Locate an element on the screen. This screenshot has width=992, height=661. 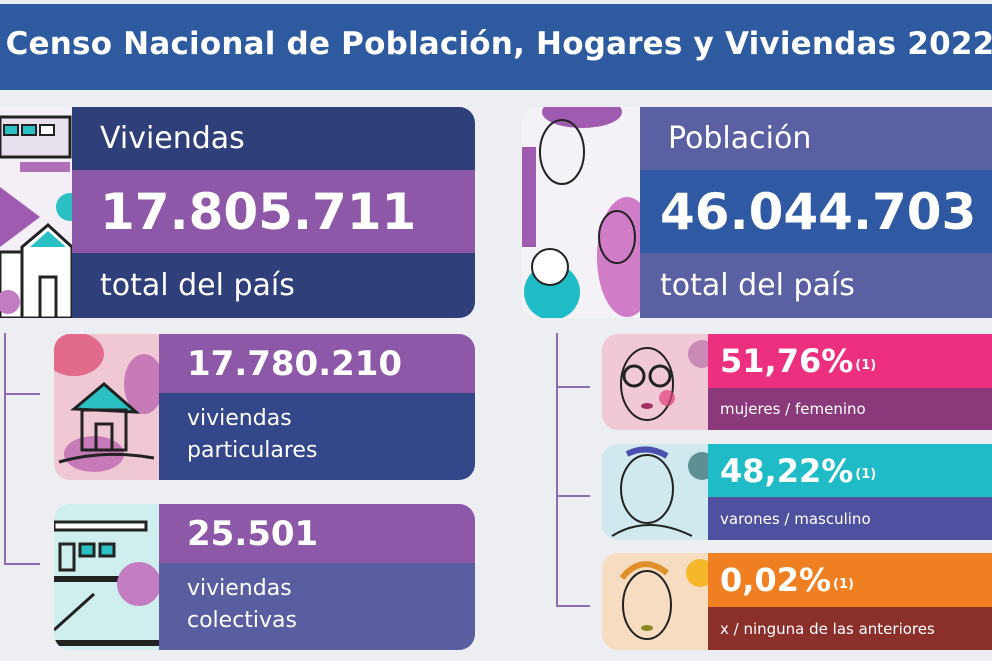
poblacion-sublabel: total del país is located at coordinates (816, 285).